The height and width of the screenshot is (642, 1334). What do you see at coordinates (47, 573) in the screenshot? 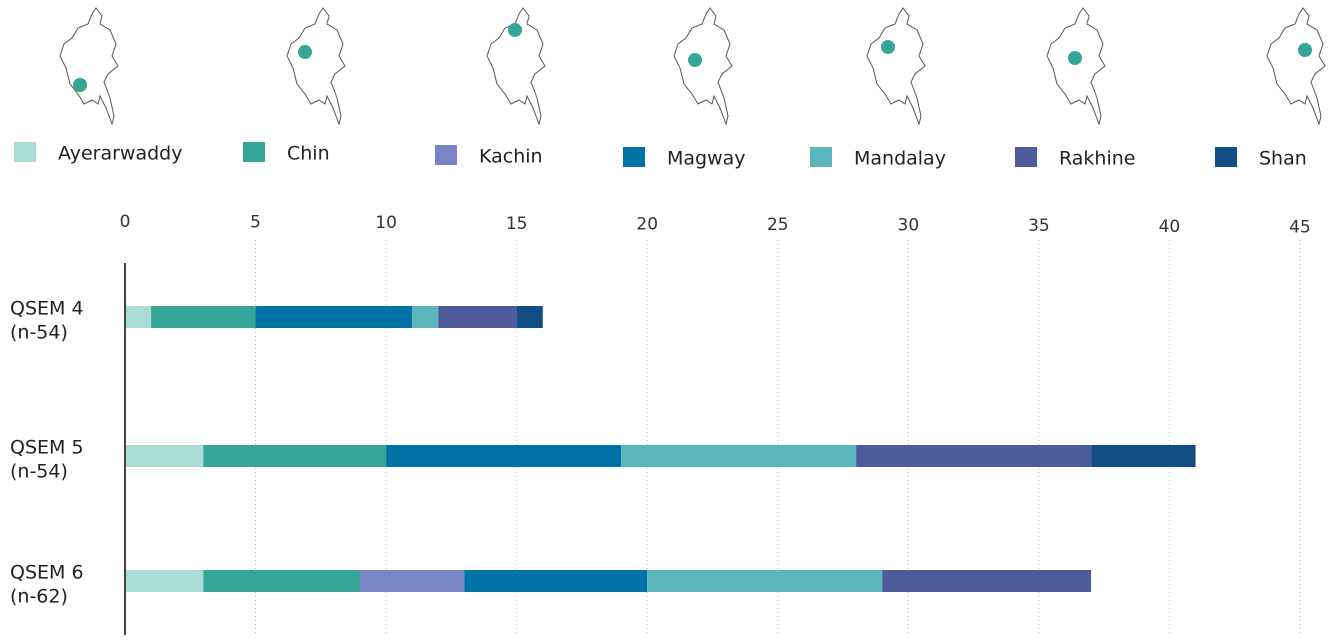
I see `category-label: QSEM 6` at bounding box center [47, 573].